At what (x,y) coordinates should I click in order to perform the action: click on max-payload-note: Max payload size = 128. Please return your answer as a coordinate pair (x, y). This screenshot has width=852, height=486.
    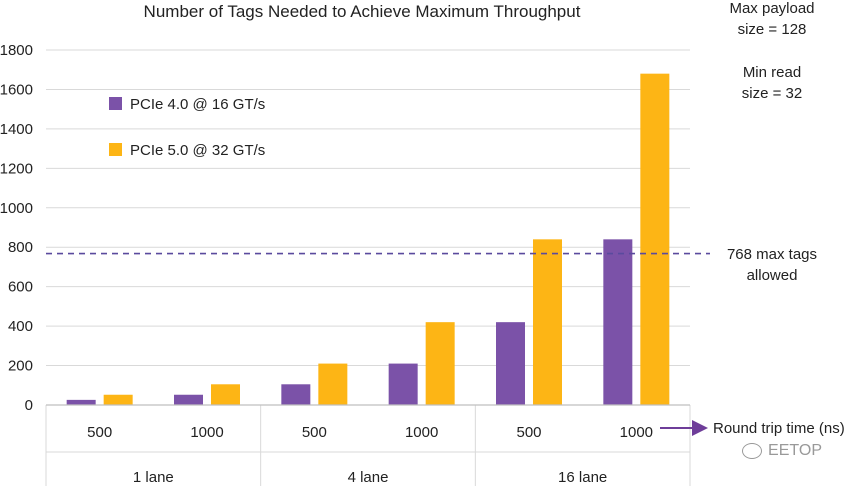
    Looking at the image, I should click on (772, 20).